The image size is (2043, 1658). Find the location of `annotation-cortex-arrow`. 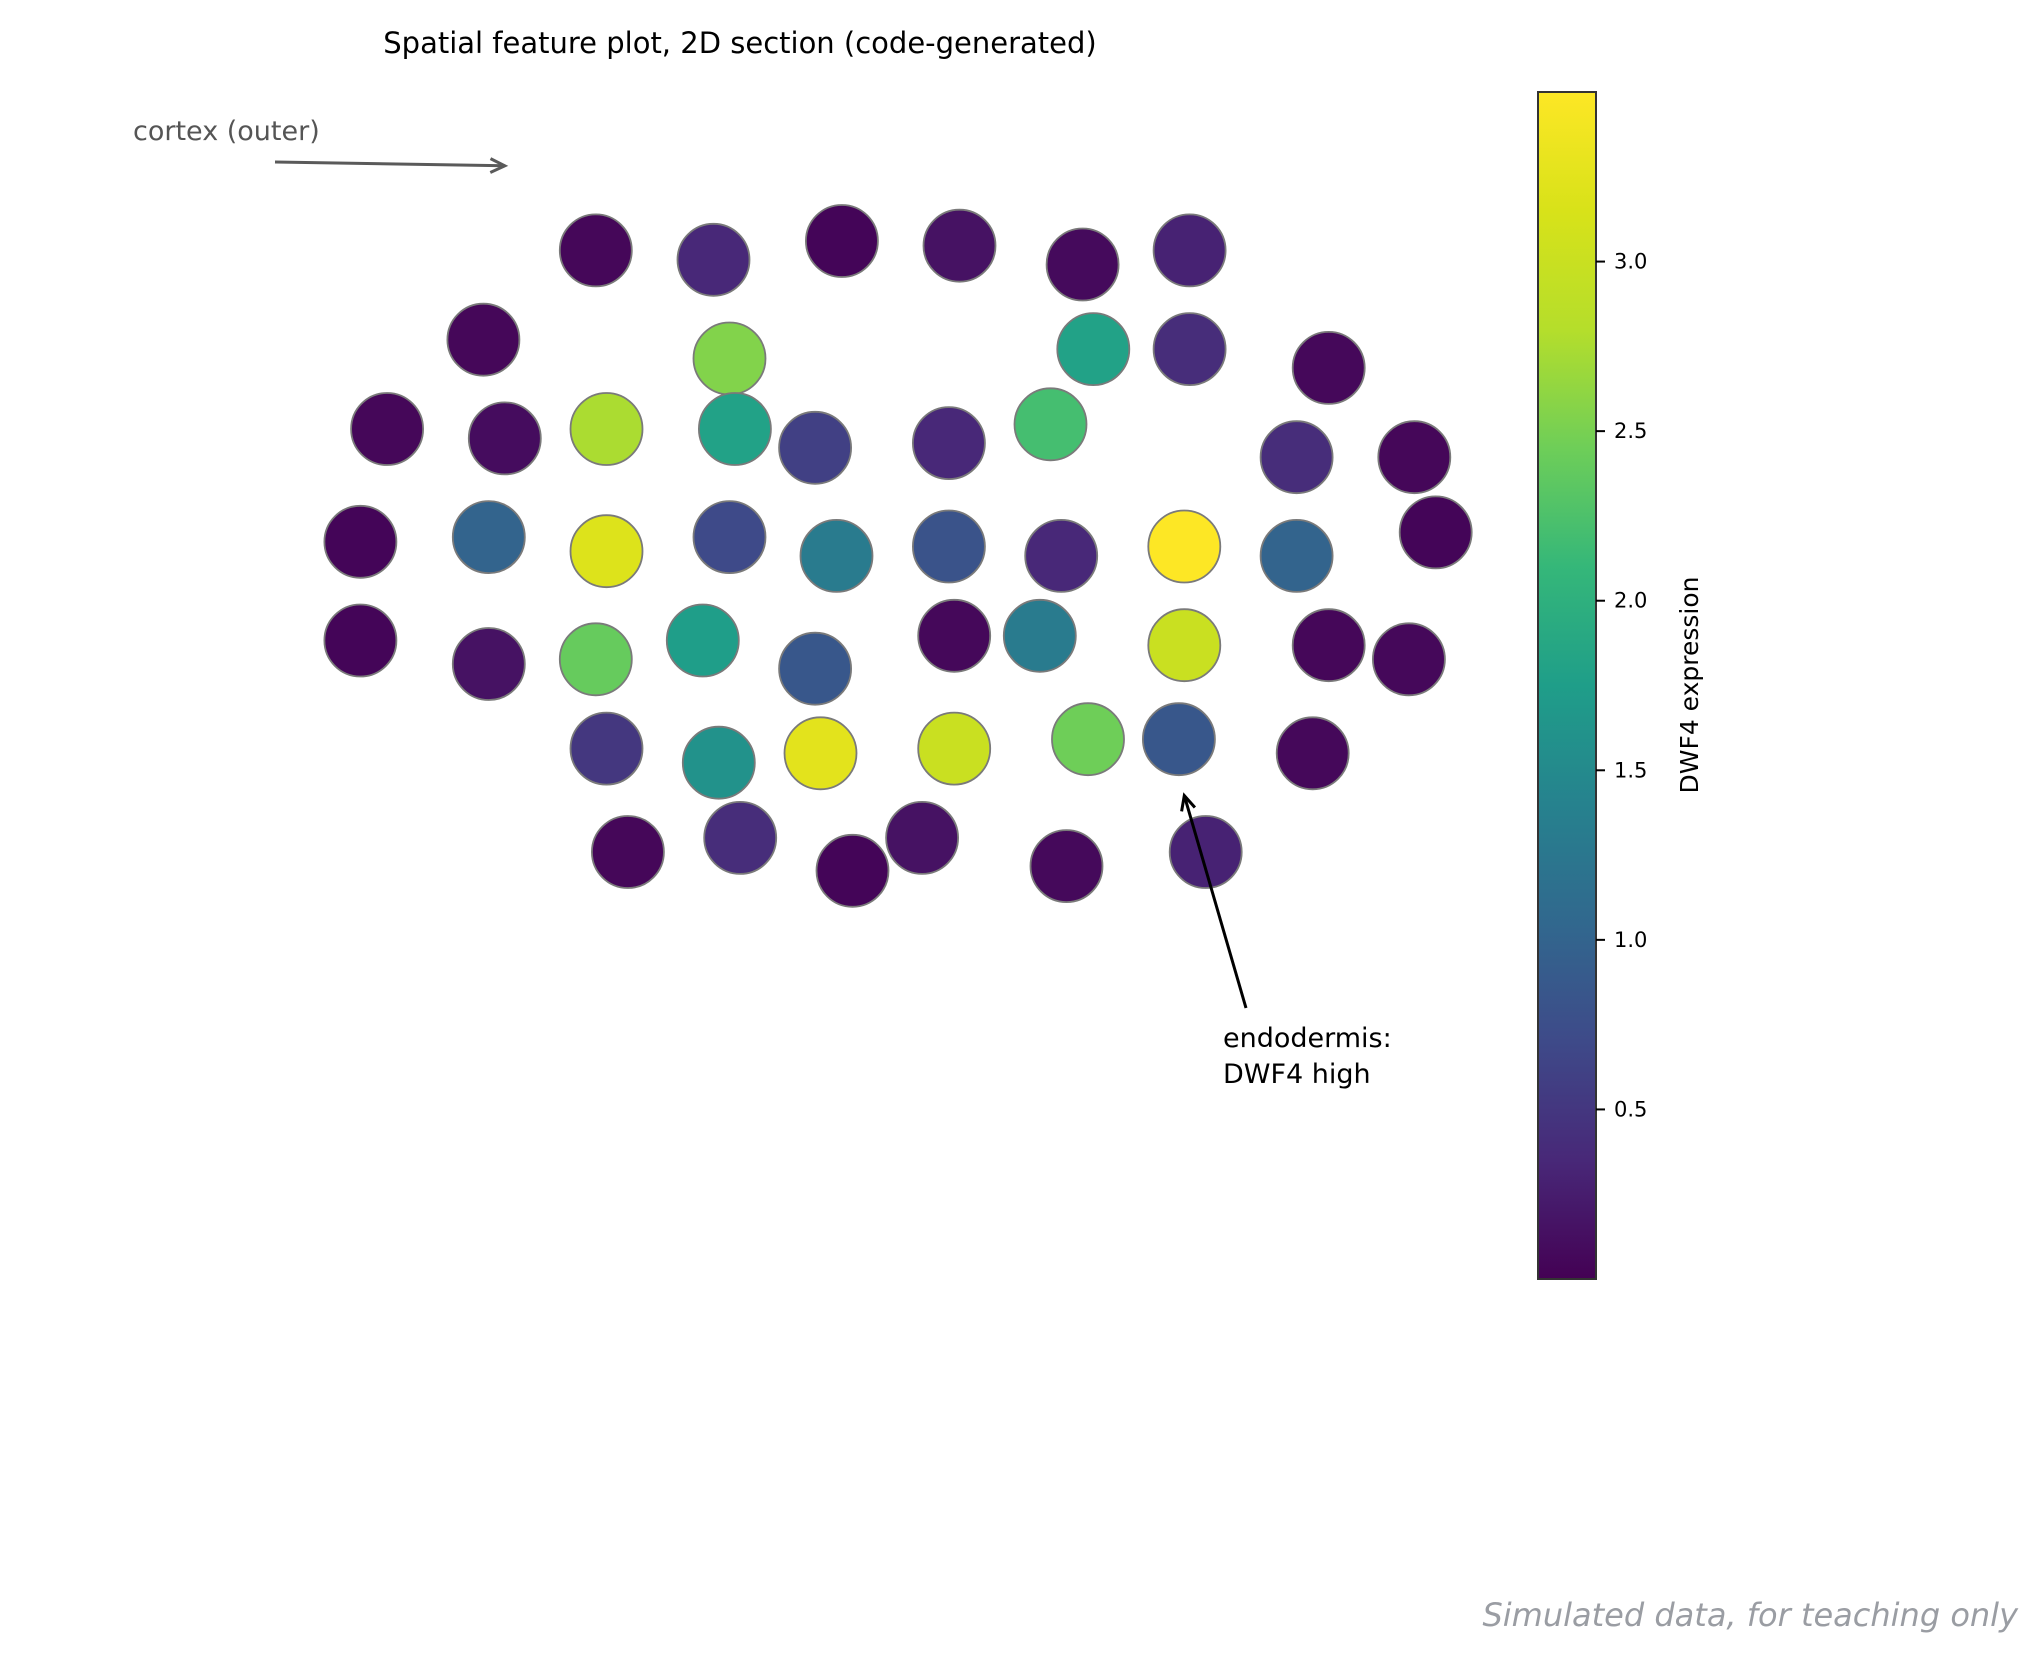

annotation-cortex-arrow is located at coordinates (389, 164).